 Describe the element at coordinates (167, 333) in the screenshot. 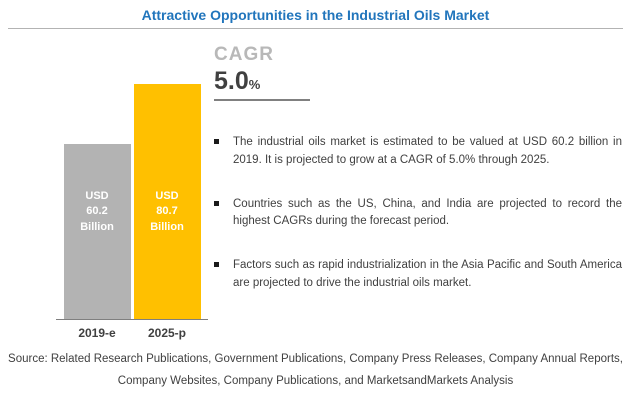

I see `category-label-2025: 2025-p` at that location.